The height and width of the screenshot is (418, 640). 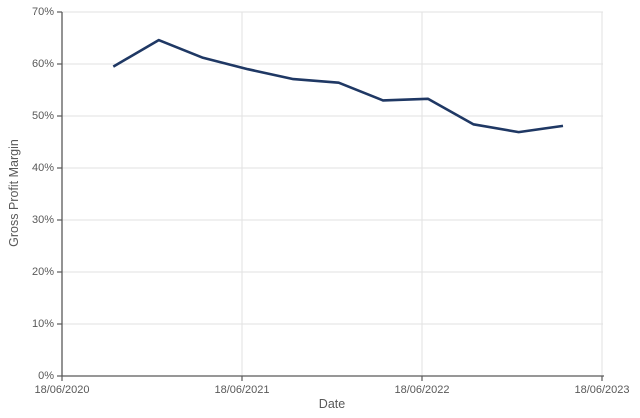 What do you see at coordinates (42, 11) in the screenshot?
I see `y-tick-label: 70%` at bounding box center [42, 11].